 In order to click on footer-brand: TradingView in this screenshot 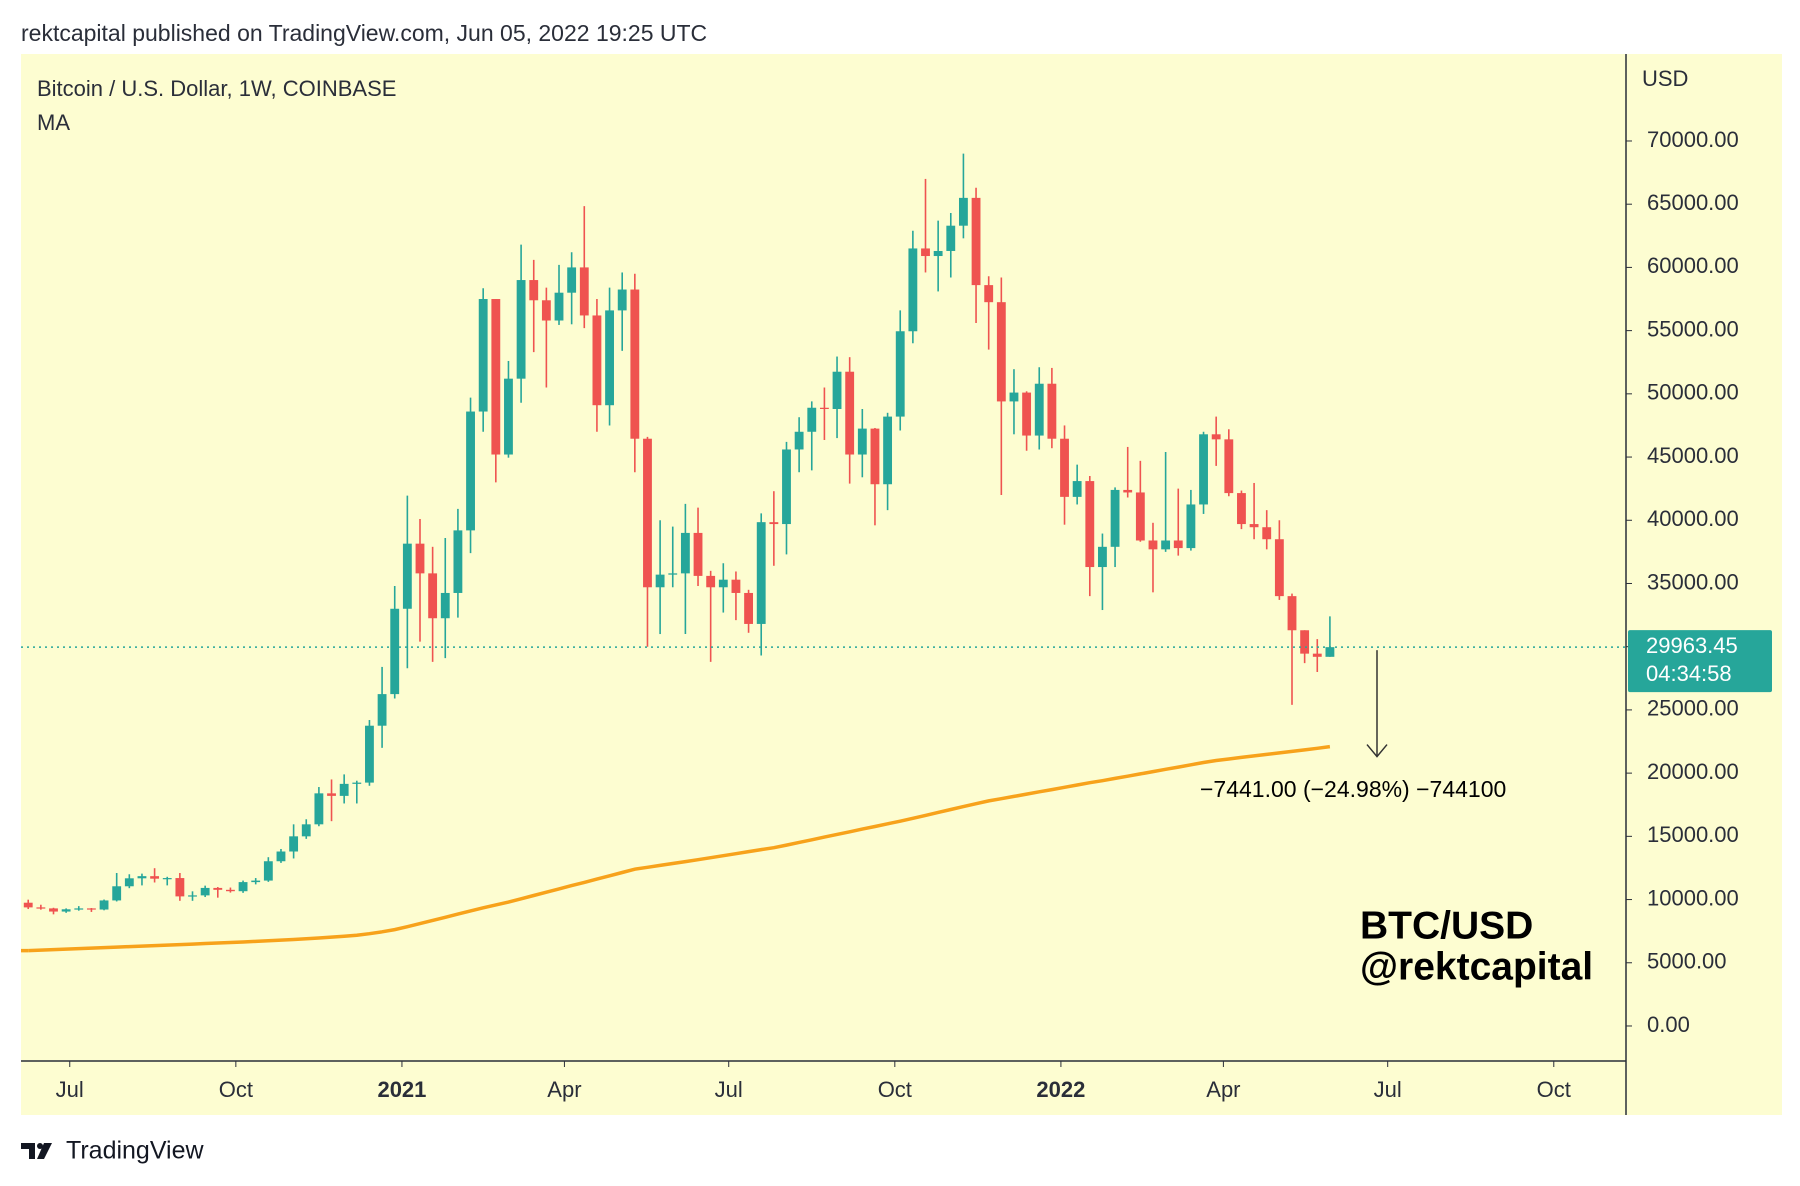, I will do `click(135, 1151)`.